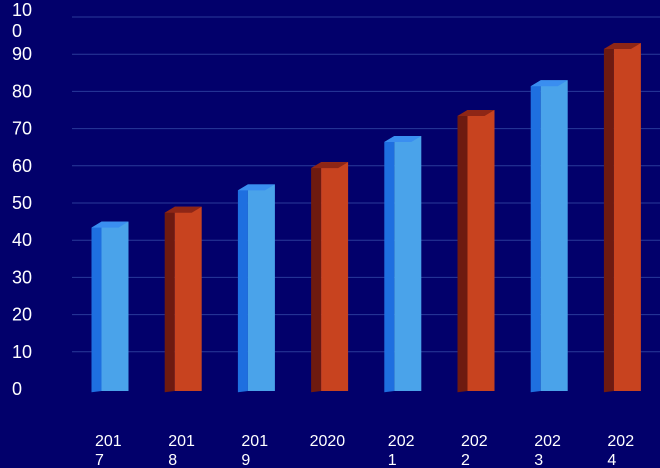 This screenshot has width=660, height=468. Describe the element at coordinates (22, 277) in the screenshot. I see `y-tick-label: 30` at that location.